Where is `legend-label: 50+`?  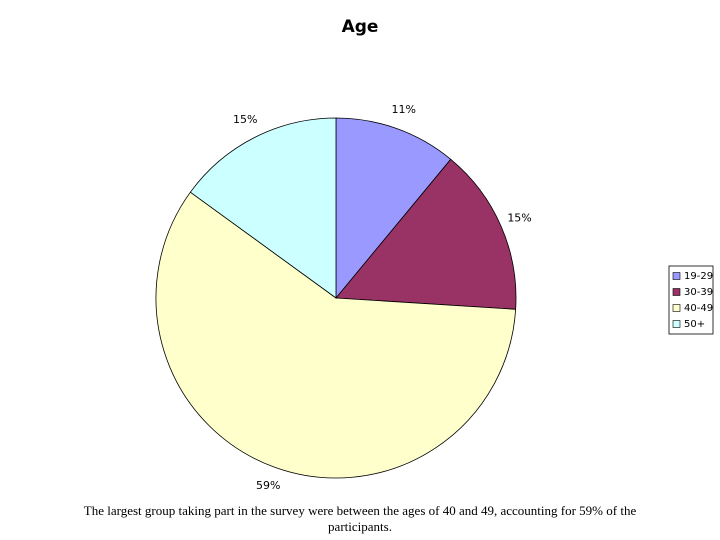
legend-label: 50+ is located at coordinates (694, 324).